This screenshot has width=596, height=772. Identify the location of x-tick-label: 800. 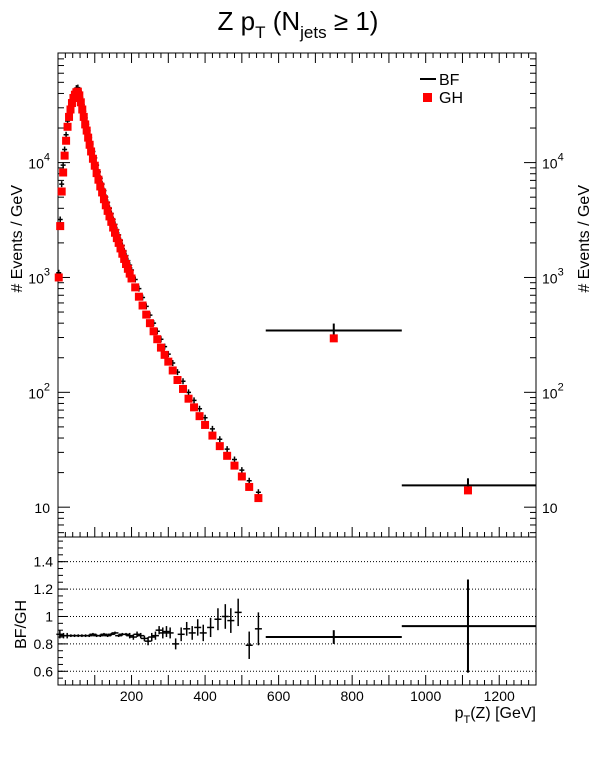
(352, 696).